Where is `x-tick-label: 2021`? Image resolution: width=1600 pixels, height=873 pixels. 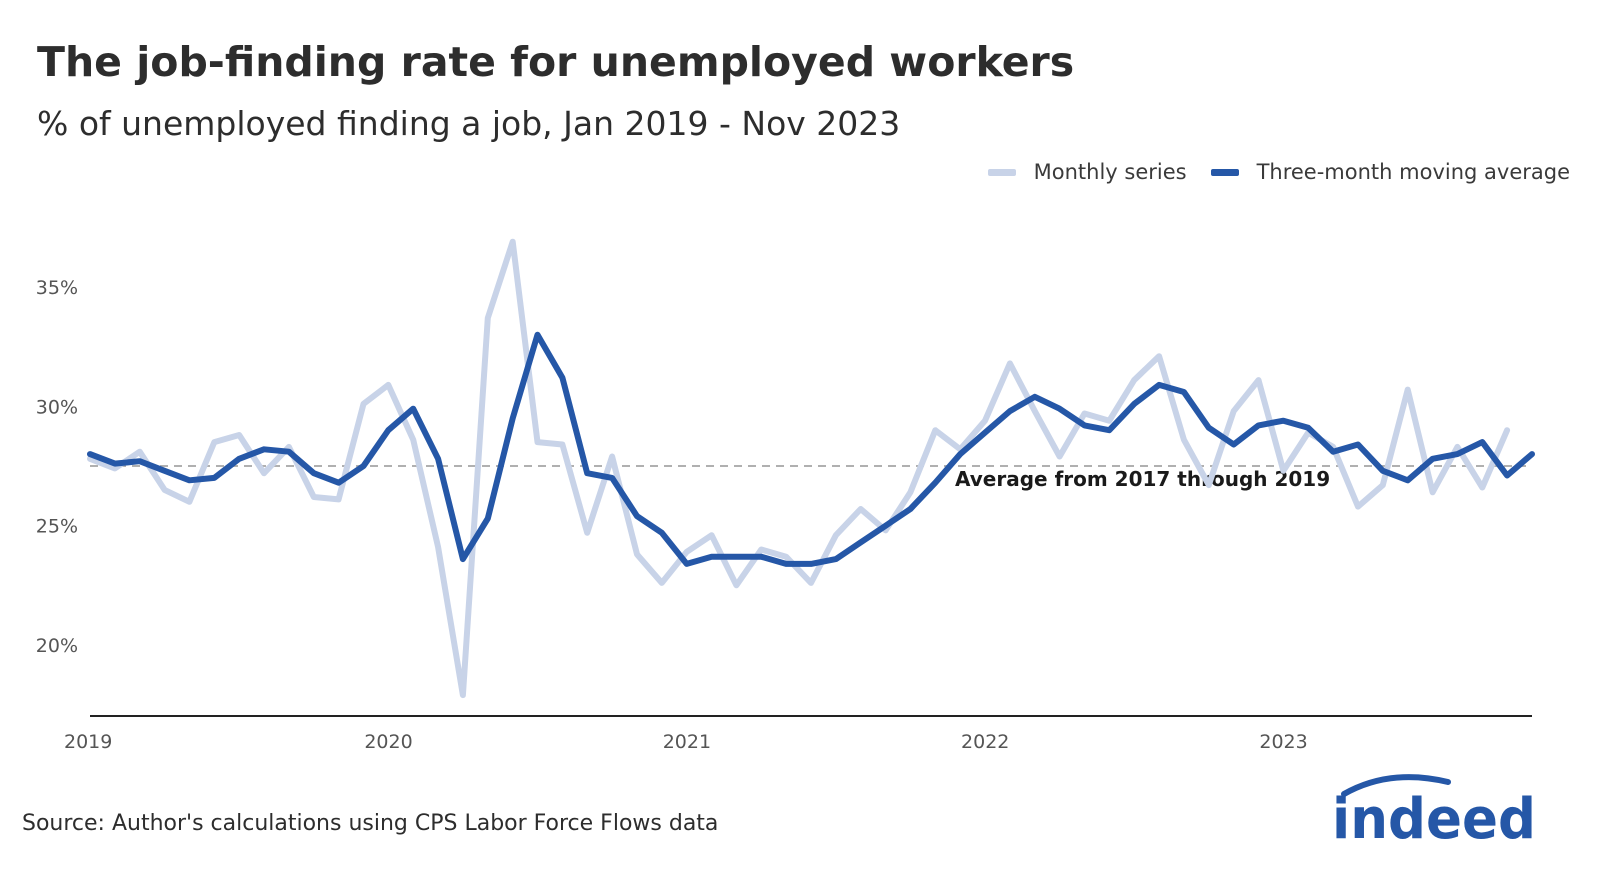 x-tick-label: 2021 is located at coordinates (687, 742).